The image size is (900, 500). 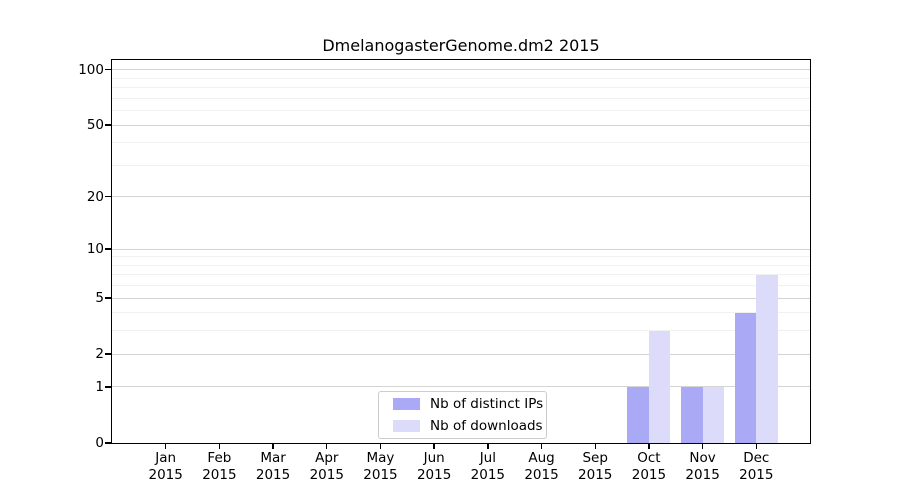 I want to click on legend-swatch-distinct-ips, so click(x=406, y=404).